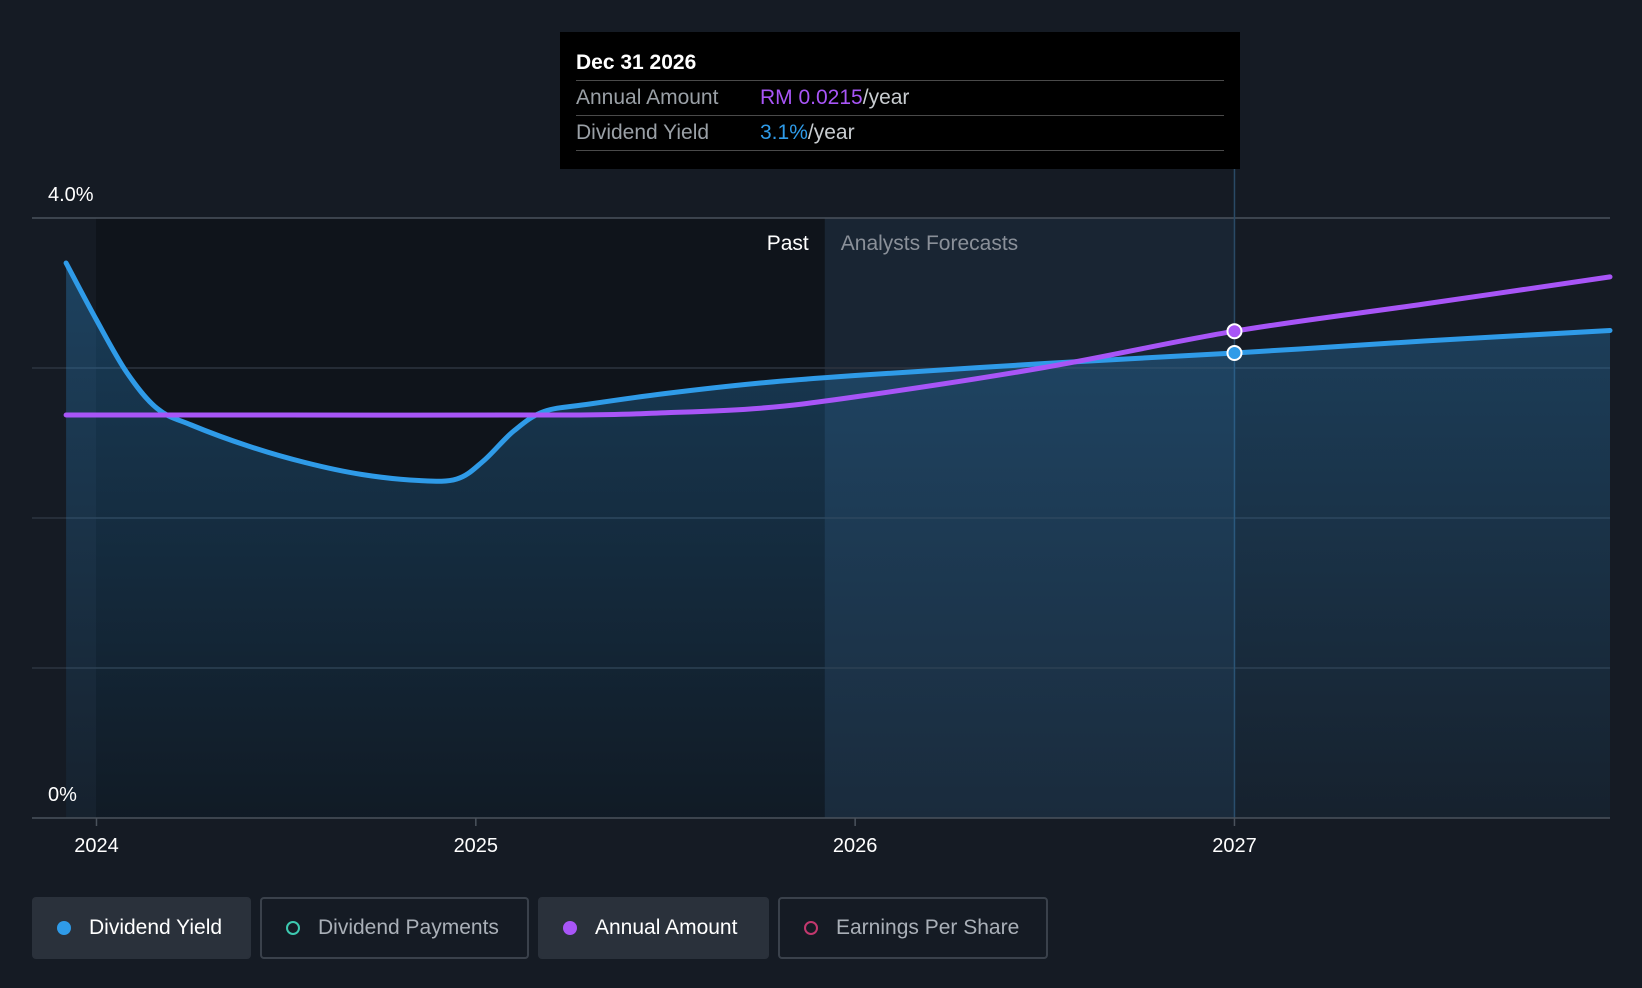 Image resolution: width=1642 pixels, height=988 pixels. I want to click on dividend-payments-ring-icon, so click(293, 928).